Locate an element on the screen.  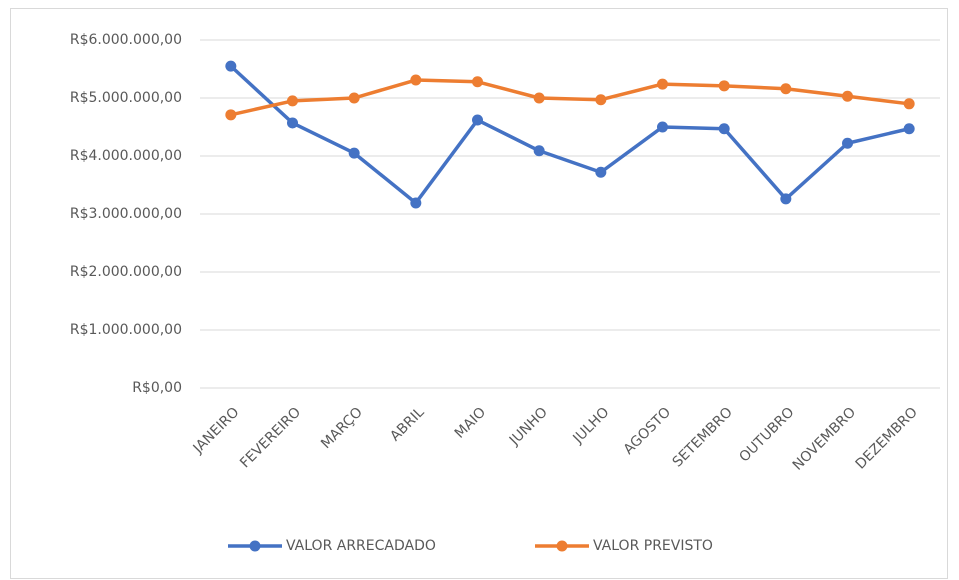
y-tick-label: R$4.000.000,00 is located at coordinates (126, 156).